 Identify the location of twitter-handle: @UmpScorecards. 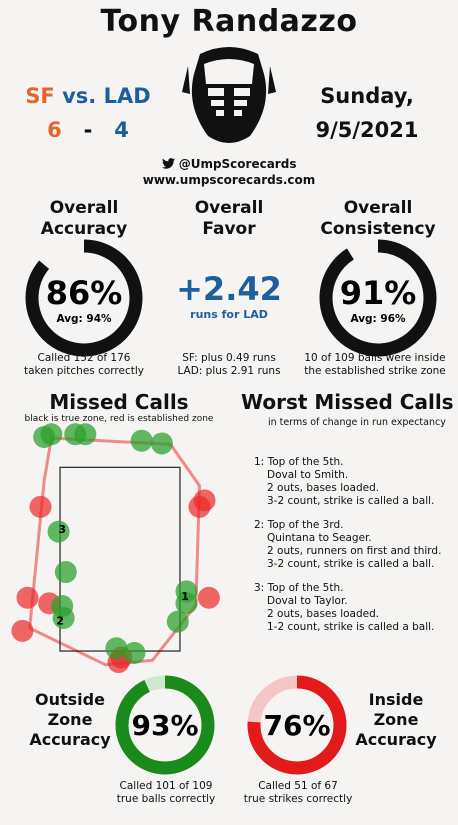
(229, 164).